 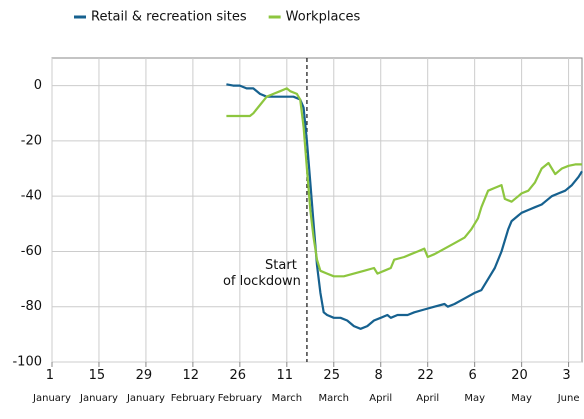 I want to click on x-tick-label: 29 January, so click(x=145, y=386).